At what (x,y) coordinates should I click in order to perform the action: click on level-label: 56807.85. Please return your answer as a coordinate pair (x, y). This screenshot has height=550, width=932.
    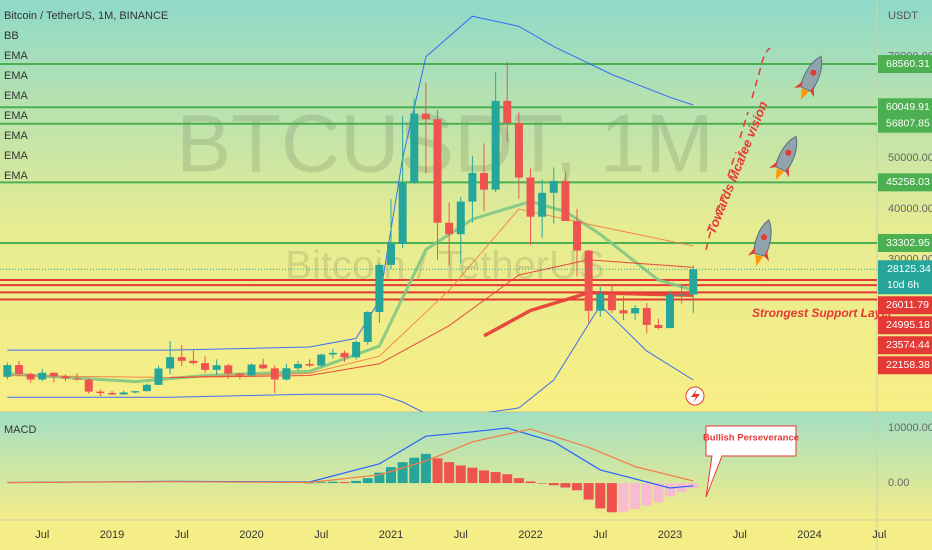
    Looking at the image, I should click on (908, 123).